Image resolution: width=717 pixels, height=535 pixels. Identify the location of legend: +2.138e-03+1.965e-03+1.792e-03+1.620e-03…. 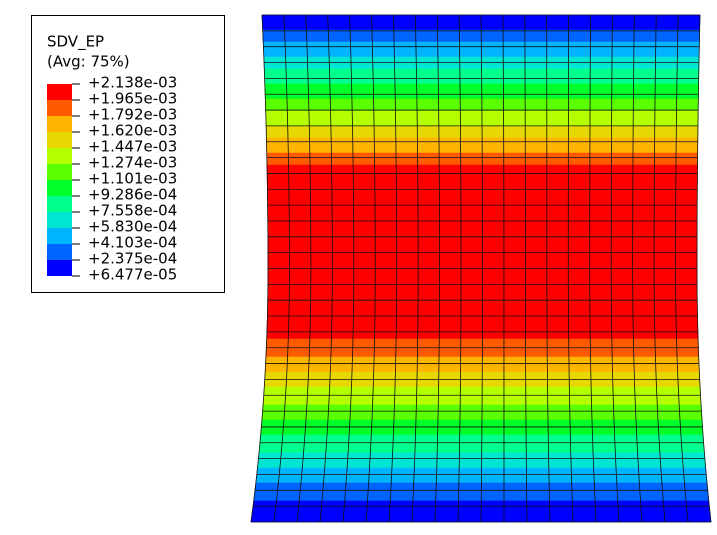
(112, 179).